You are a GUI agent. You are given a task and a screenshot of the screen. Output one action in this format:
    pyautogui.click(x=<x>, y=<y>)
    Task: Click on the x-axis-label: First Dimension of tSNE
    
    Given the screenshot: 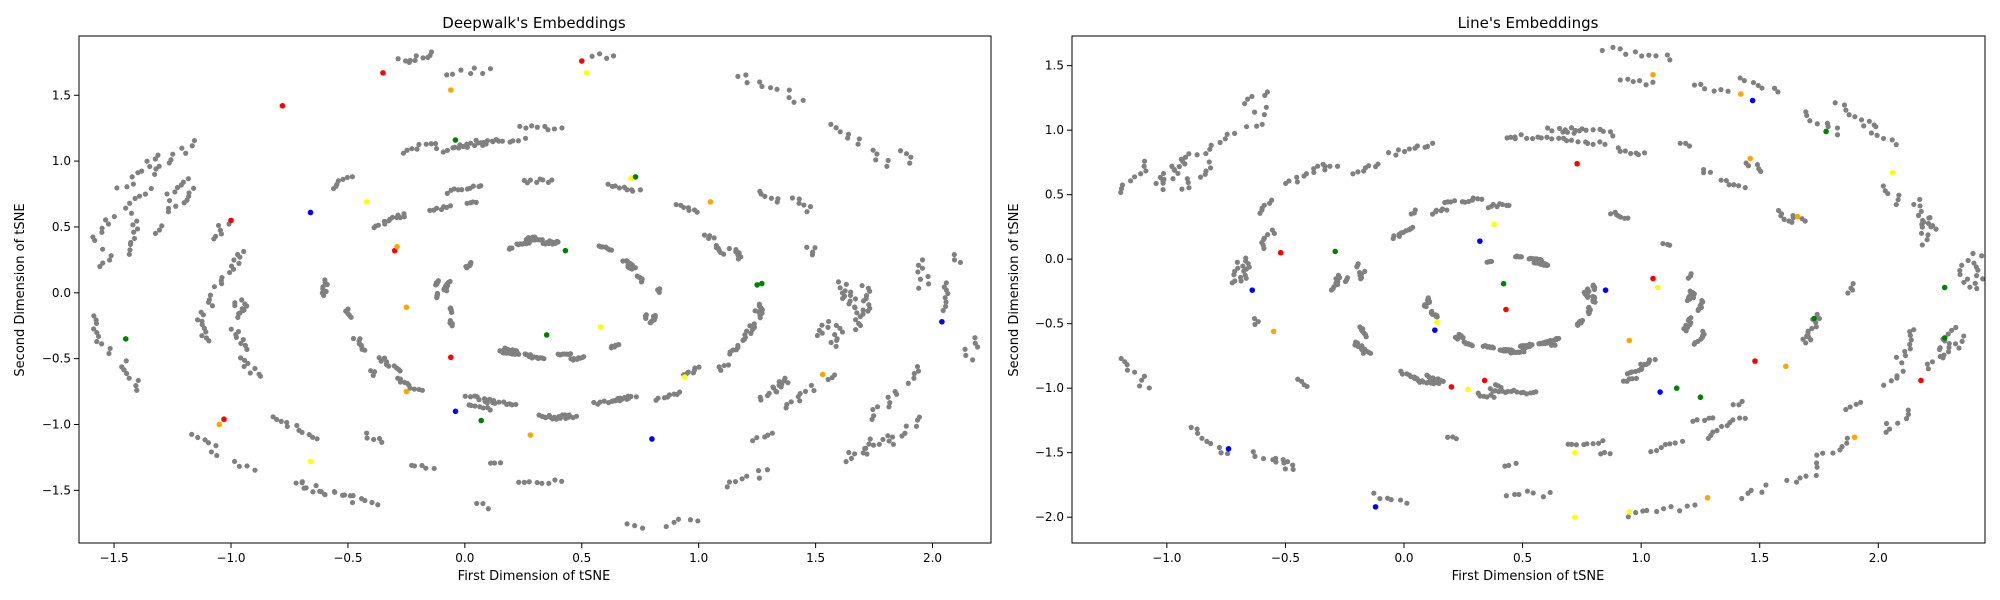 What is the action you would take?
    pyautogui.click(x=1528, y=576)
    